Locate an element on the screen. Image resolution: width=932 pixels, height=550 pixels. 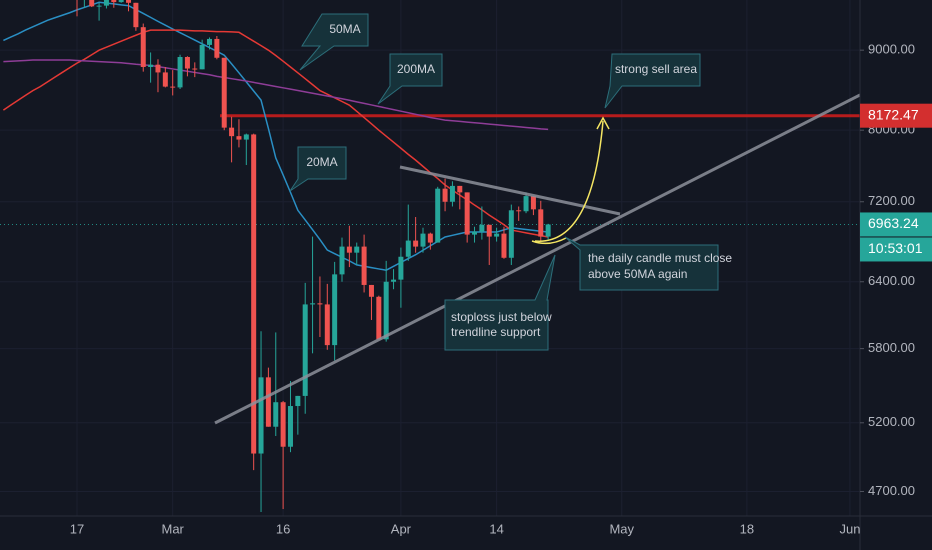
projection-arrow is located at coordinates (569, 181).